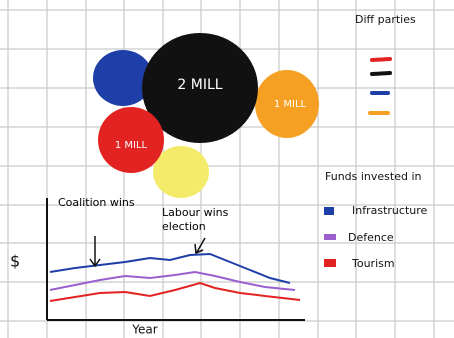 The width and height of the screenshot is (454, 338). I want to click on legend-label: Tourism, so click(373, 263).